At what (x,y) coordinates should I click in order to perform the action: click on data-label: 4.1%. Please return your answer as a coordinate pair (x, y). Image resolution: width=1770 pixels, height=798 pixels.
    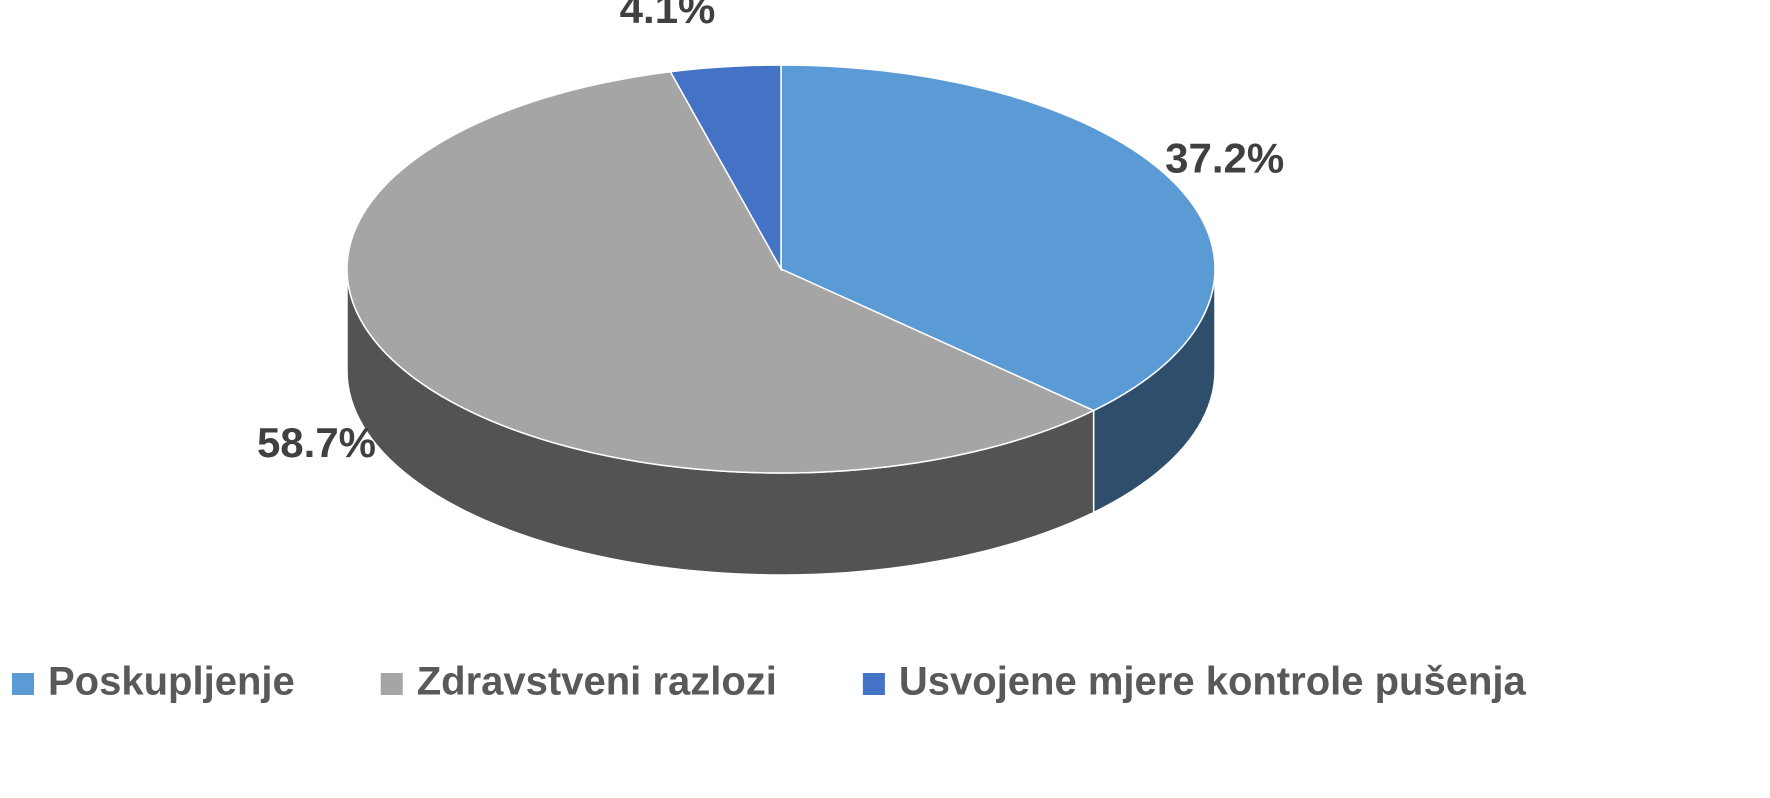
    Looking at the image, I should click on (668, 16).